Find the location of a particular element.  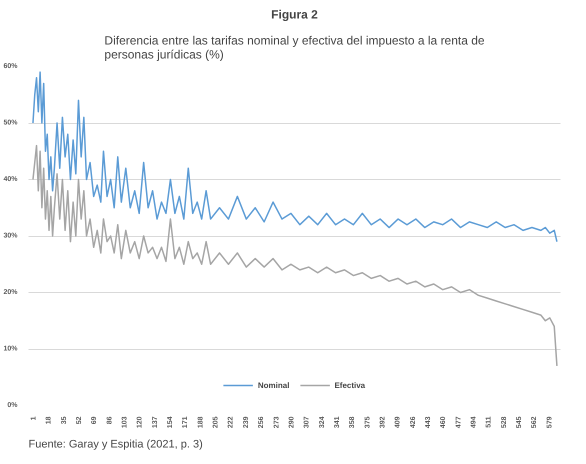

source-note: Fuente: Garay y Espitia (2021, p. 3) is located at coordinates (115, 444).